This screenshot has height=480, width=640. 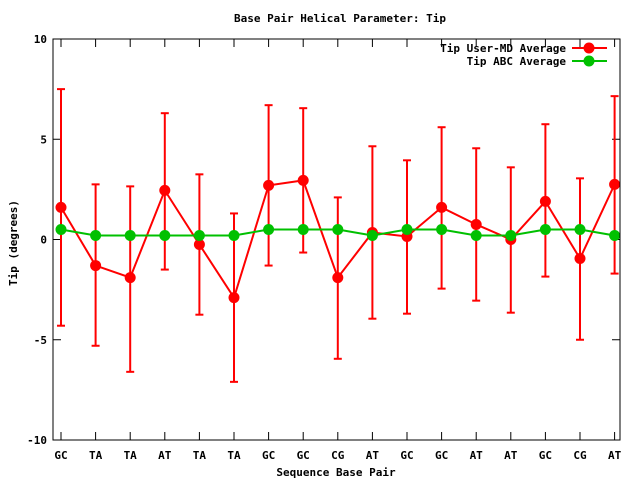 I want to click on chart-title: Base Pair Helical Parameter: Tip, so click(x=340, y=18).